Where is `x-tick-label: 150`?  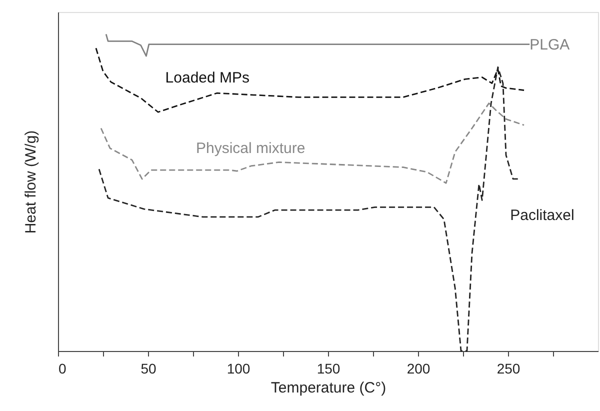 x-tick-label: 150 is located at coordinates (328, 368).